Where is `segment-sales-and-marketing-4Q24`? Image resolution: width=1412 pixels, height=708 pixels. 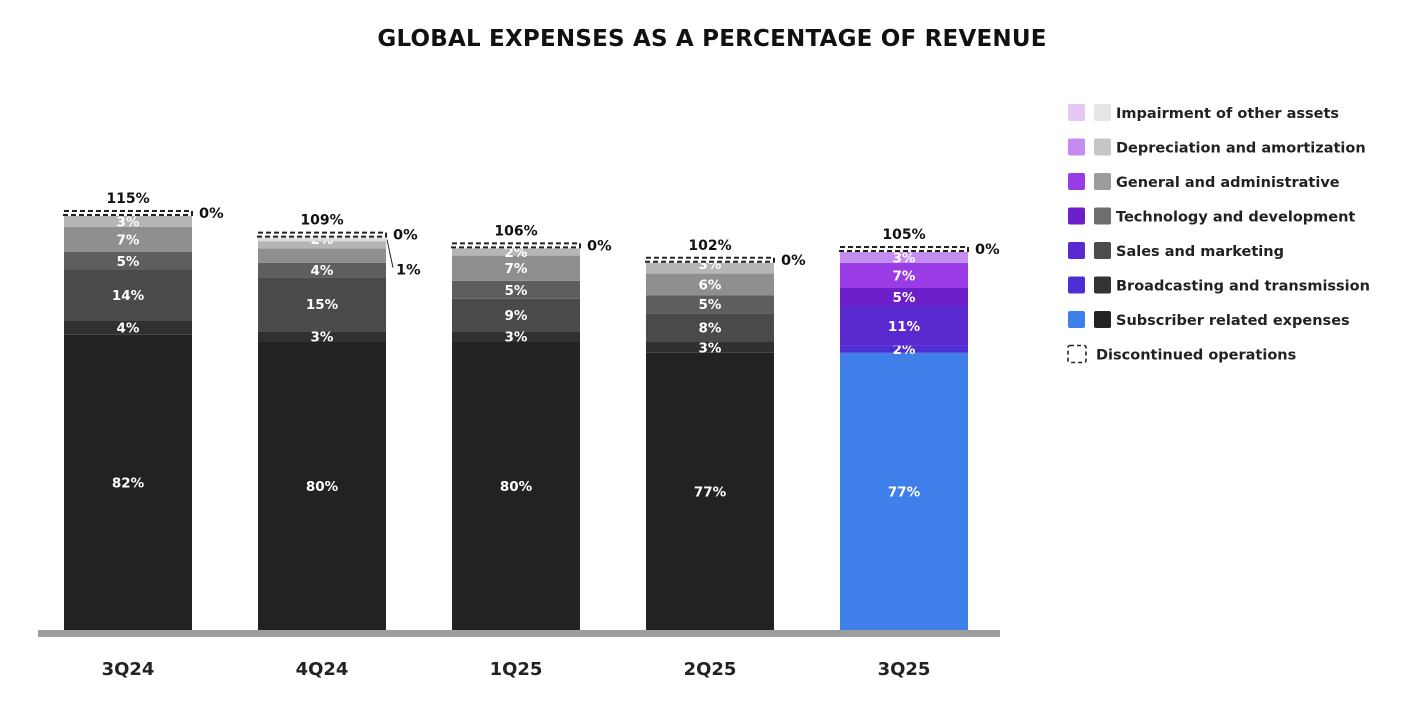
segment-sales-and-marketing-4Q24 is located at coordinates (322, 304).